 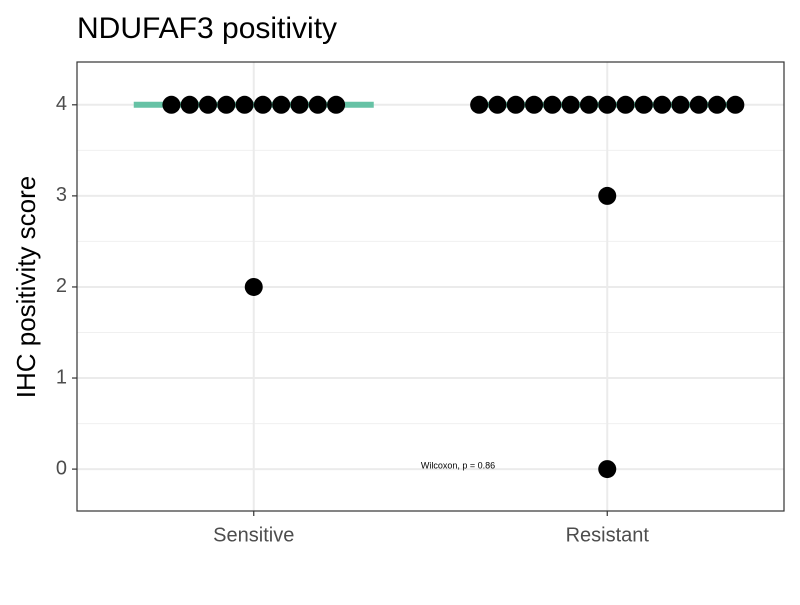 What do you see at coordinates (608, 535) in the screenshot?
I see `x-tick-label: Resistant` at bounding box center [608, 535].